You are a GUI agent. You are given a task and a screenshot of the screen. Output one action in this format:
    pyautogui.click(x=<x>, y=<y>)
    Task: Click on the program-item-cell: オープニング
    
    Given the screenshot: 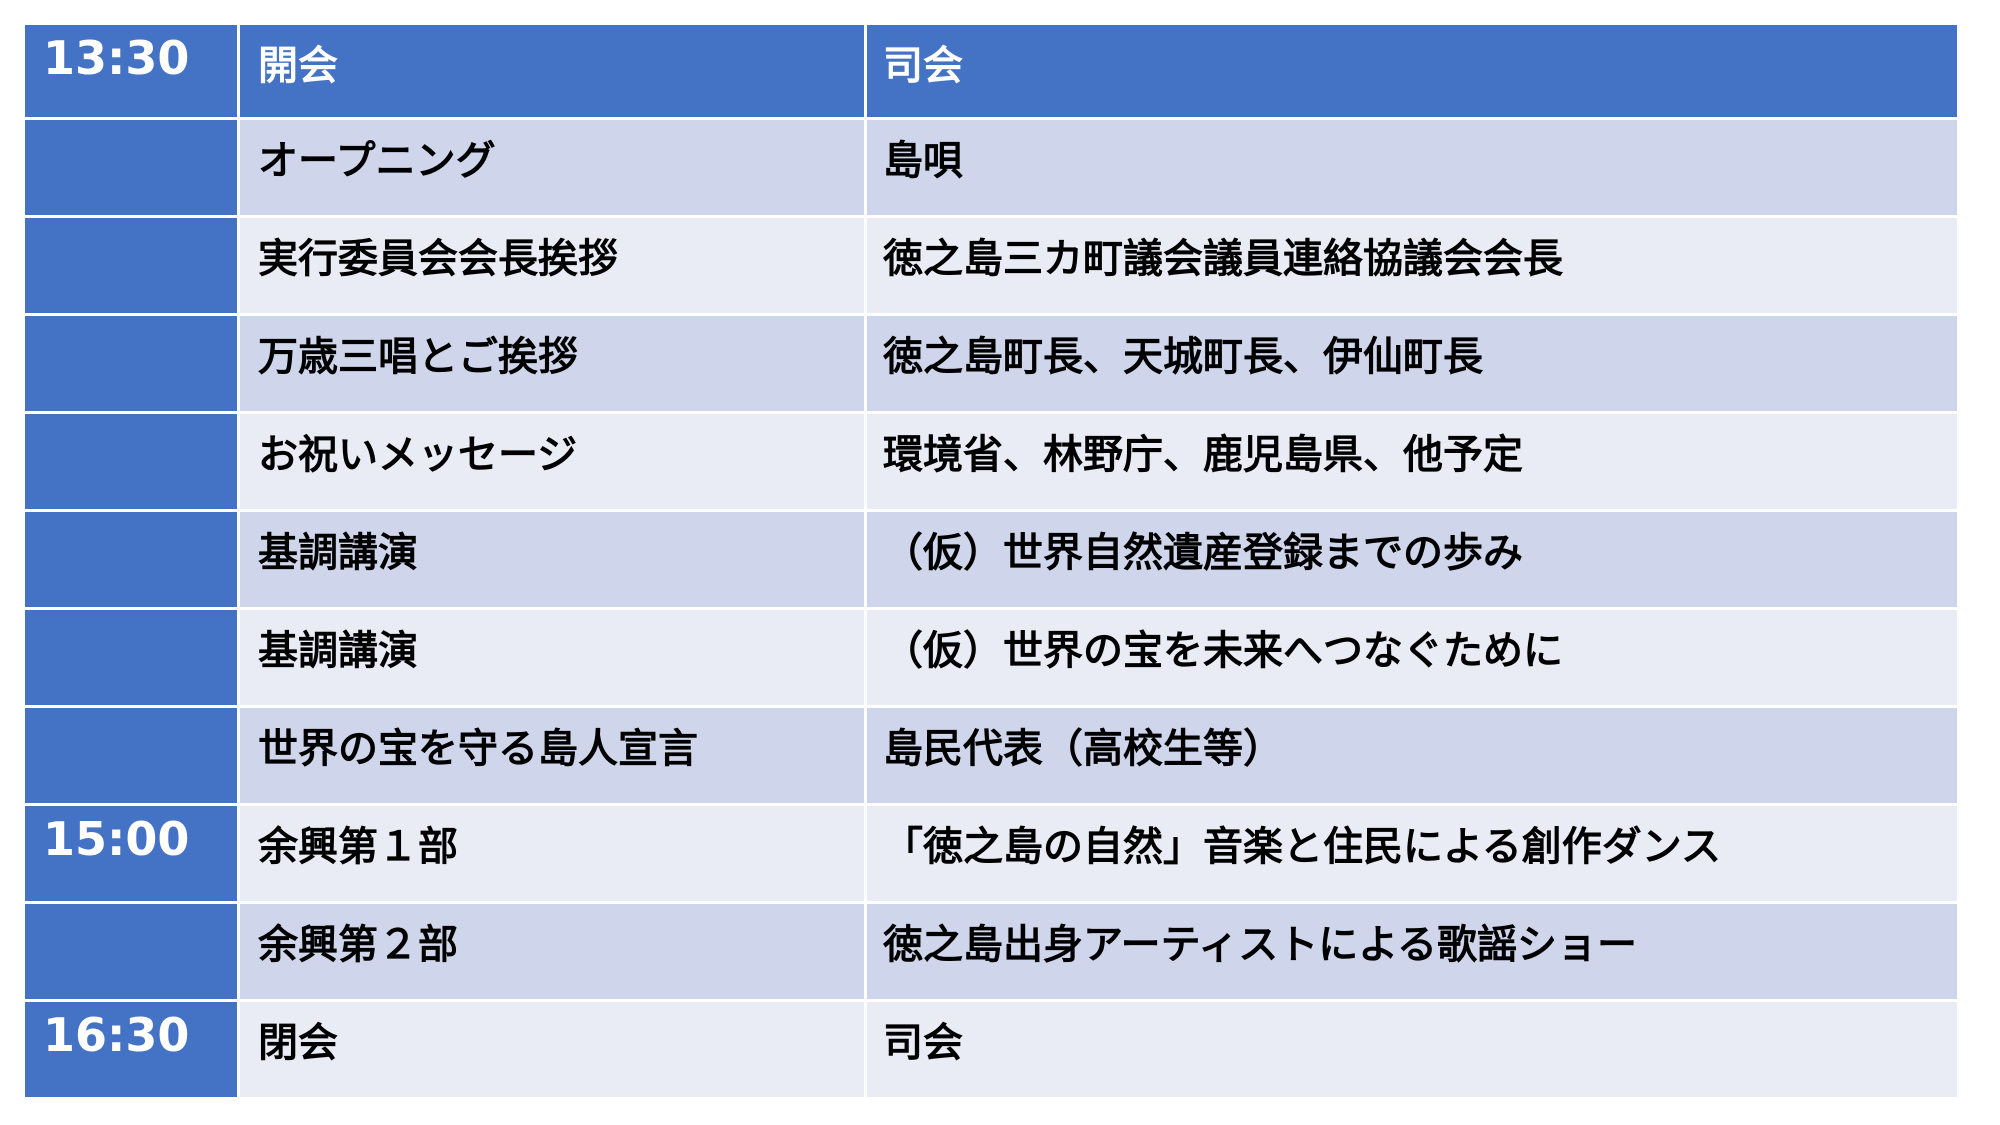 What is the action you would take?
    pyautogui.click(x=552, y=167)
    